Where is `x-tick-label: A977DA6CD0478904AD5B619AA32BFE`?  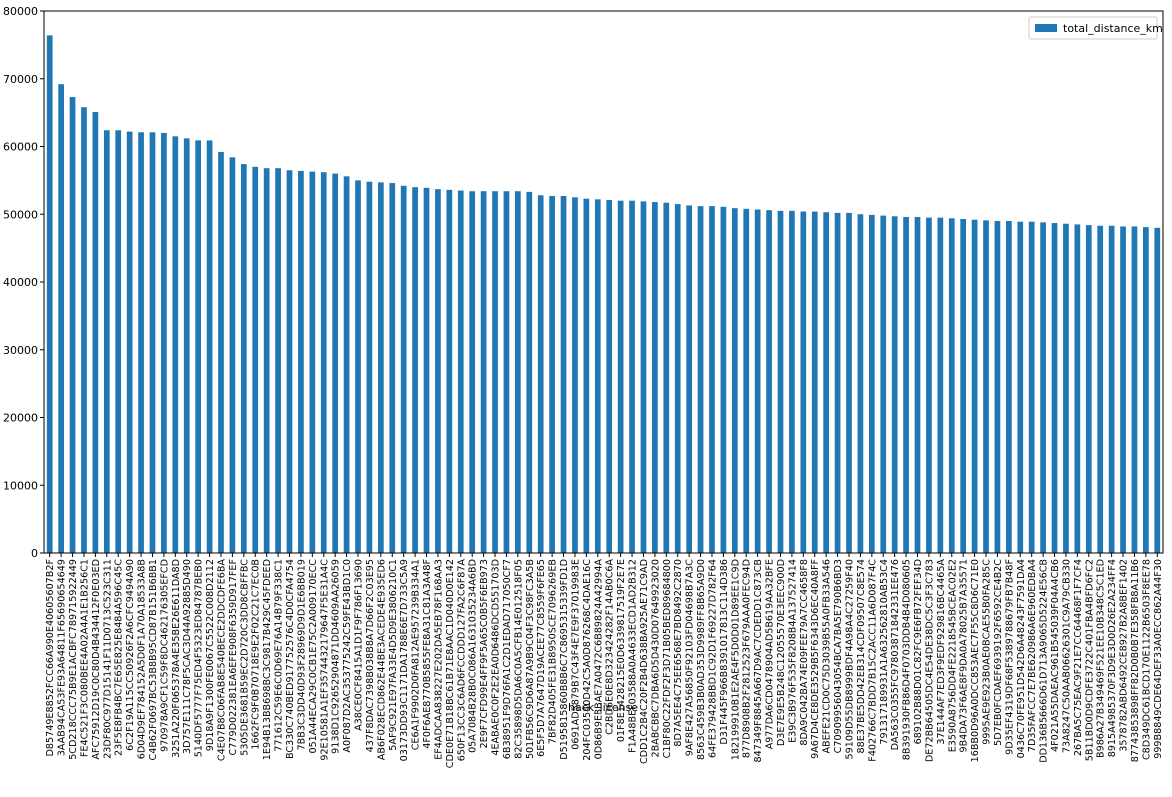 x-tick-label: A977DA6CD0478904AD5B619AA32BFE is located at coordinates (770, 654).